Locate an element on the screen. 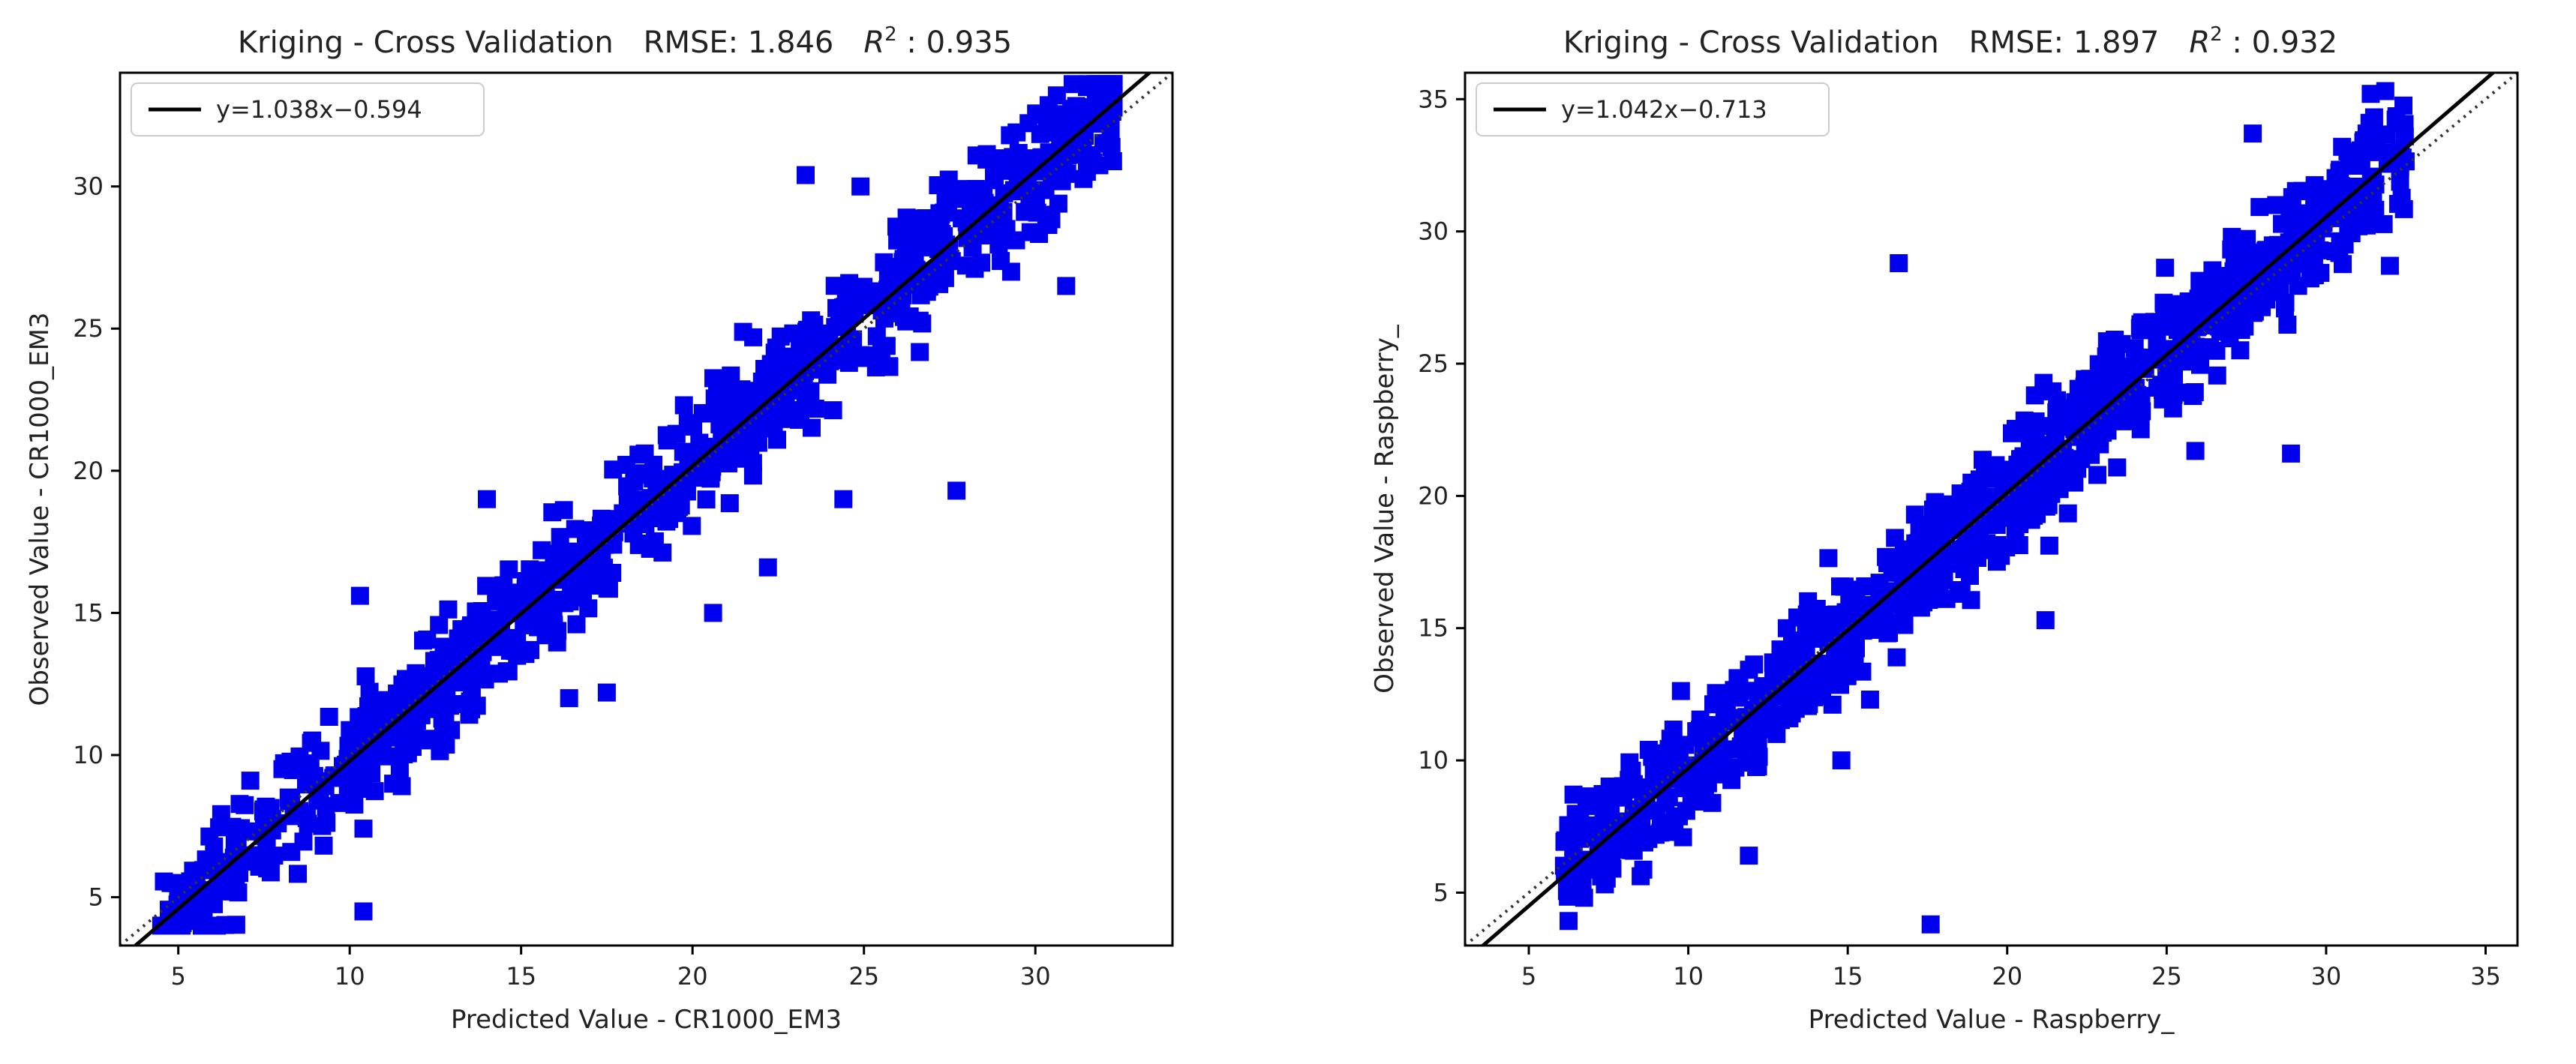 This screenshot has height=1064, width=2576. legend: y=1.038x−0.594 is located at coordinates (308, 109).